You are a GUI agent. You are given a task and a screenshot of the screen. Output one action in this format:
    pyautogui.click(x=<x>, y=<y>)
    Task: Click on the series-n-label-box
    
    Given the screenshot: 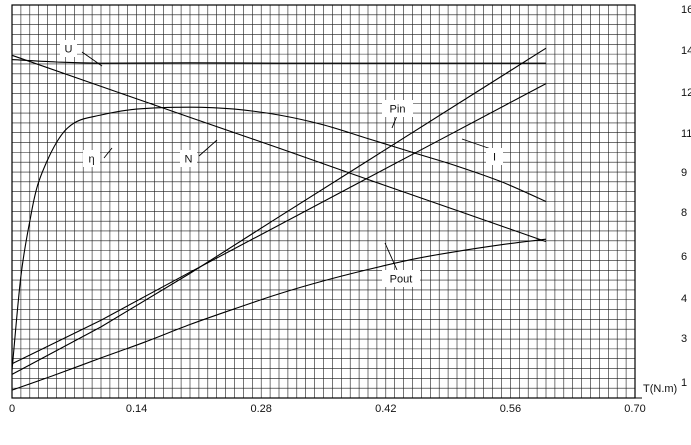 What is the action you would take?
    pyautogui.click(x=188, y=158)
    